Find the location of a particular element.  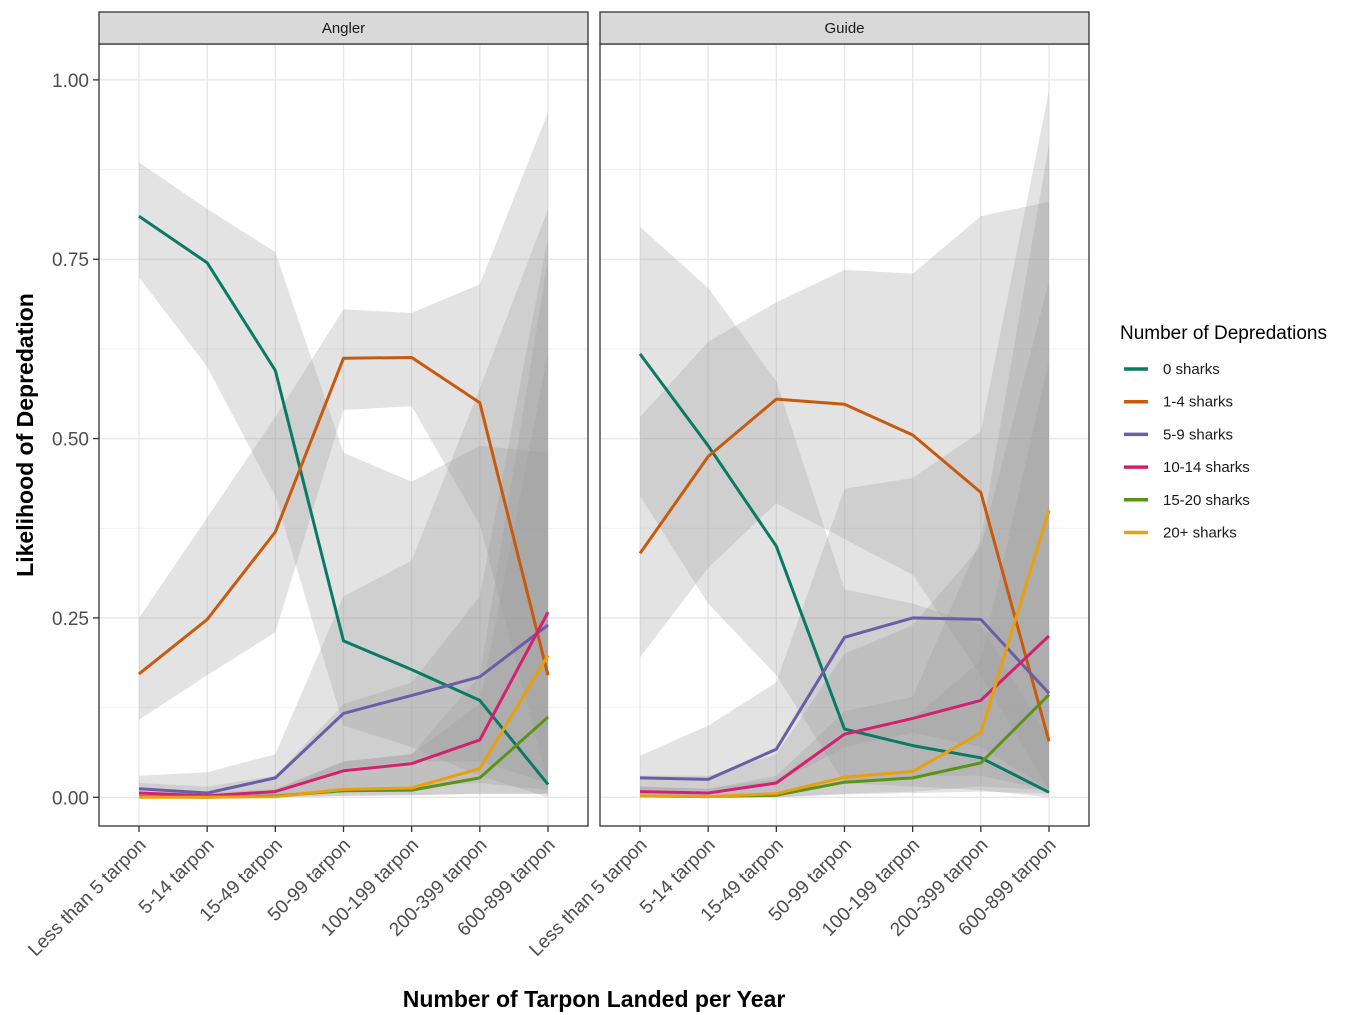

legend-label: 0 sharks is located at coordinates (1191, 369).